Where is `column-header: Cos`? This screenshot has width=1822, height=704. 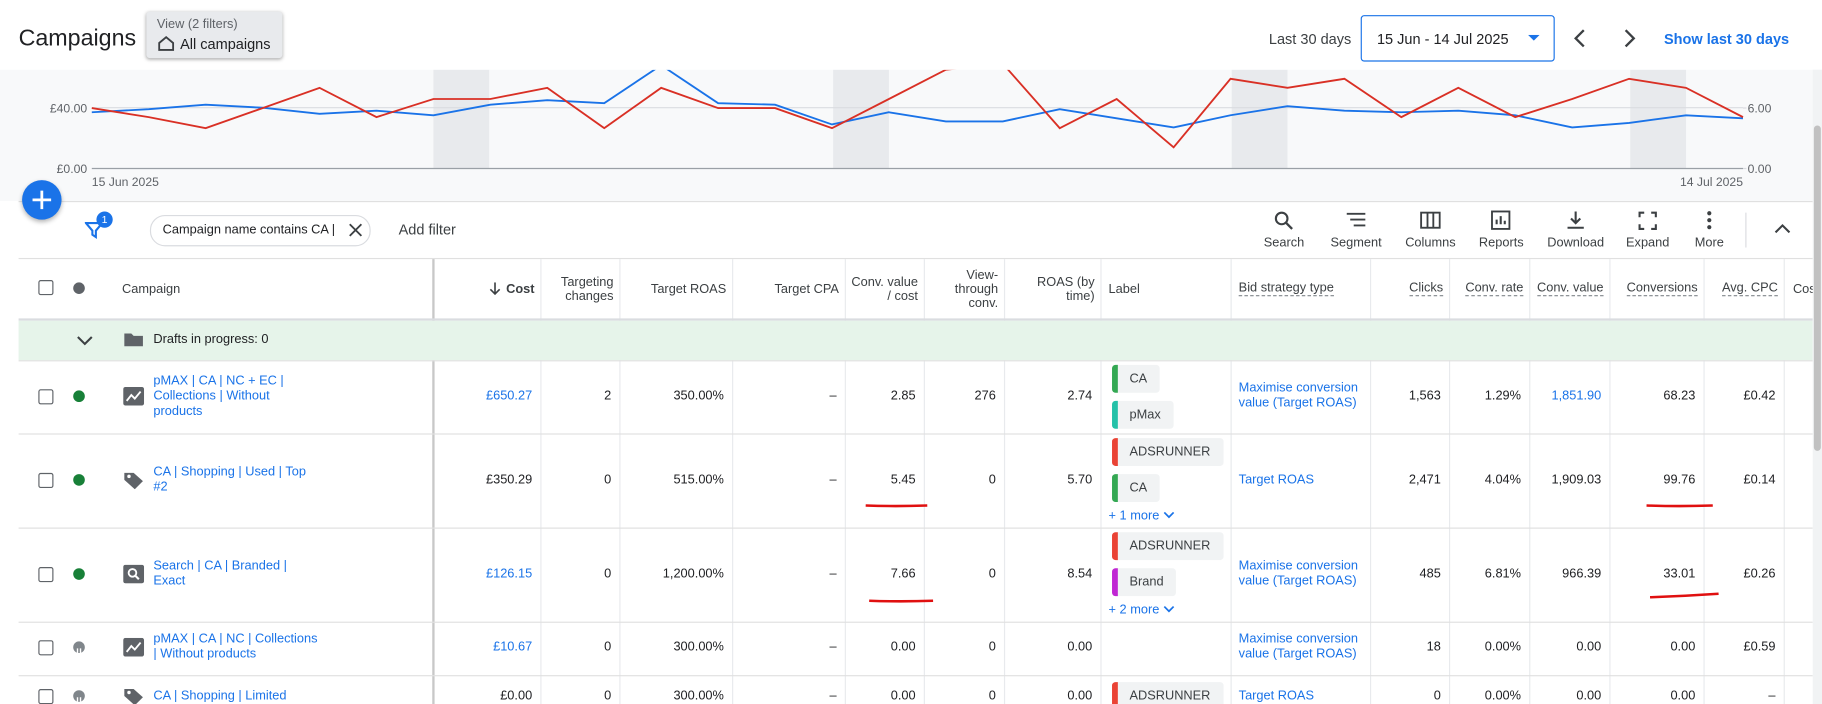 column-header: Cos is located at coordinates (1804, 288).